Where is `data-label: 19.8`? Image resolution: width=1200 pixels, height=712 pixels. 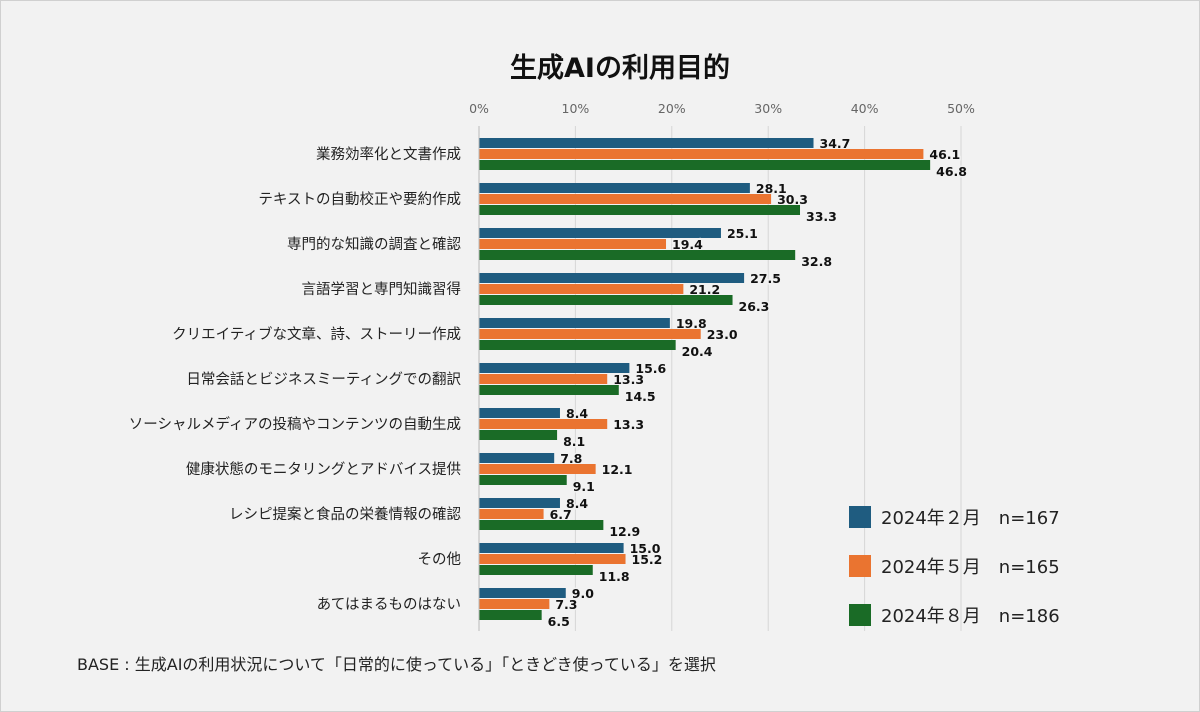
data-label: 19.8 is located at coordinates (691, 323).